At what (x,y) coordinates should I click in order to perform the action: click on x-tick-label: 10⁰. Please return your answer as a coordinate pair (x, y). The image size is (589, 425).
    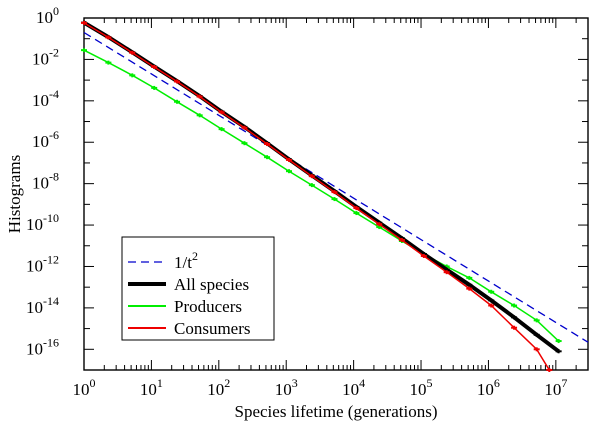
    Looking at the image, I should click on (84, 387).